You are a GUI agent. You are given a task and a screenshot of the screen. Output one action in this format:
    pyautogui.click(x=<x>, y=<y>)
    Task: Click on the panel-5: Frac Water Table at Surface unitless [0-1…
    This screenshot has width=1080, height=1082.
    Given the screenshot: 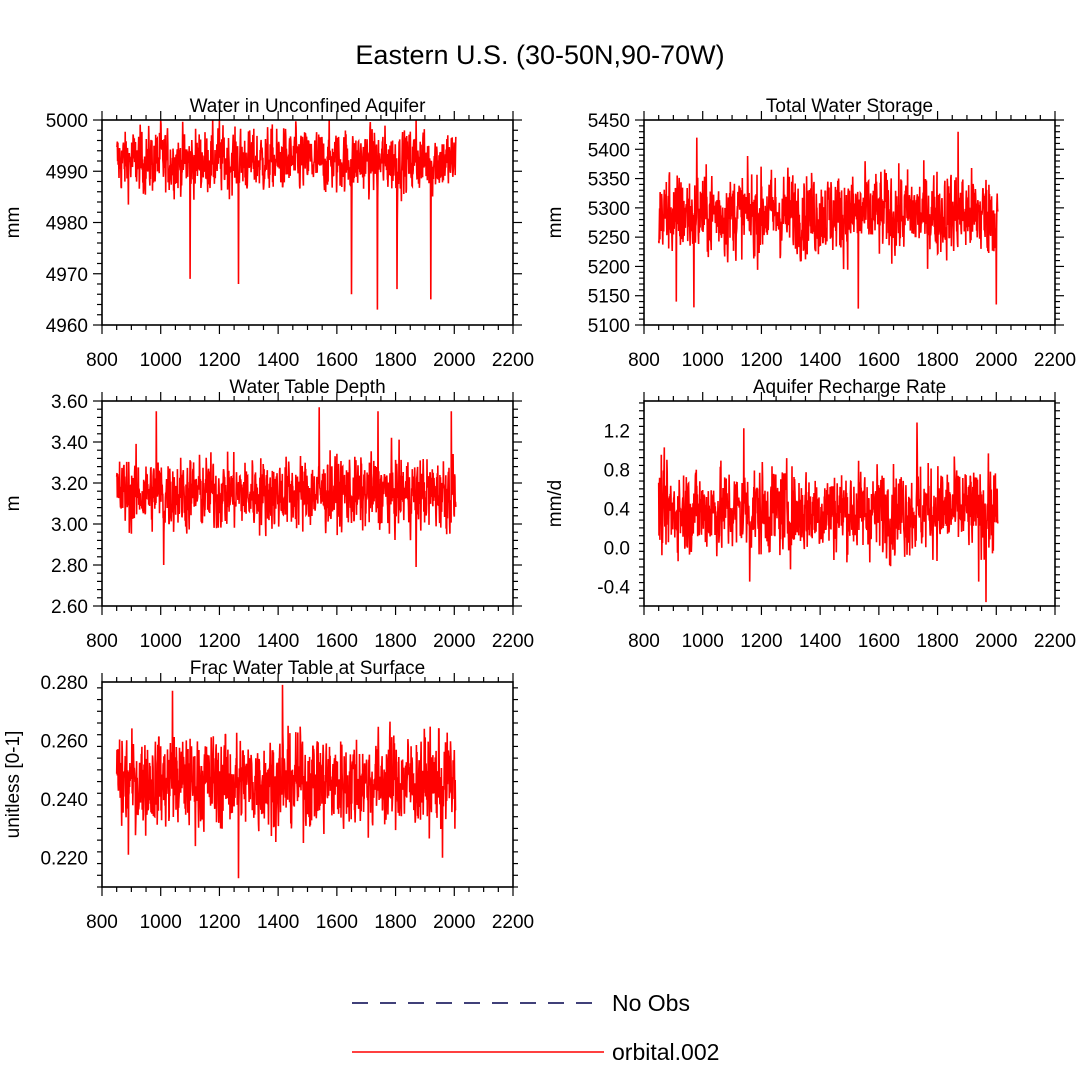 What is the action you would take?
    pyautogui.click(x=268, y=795)
    